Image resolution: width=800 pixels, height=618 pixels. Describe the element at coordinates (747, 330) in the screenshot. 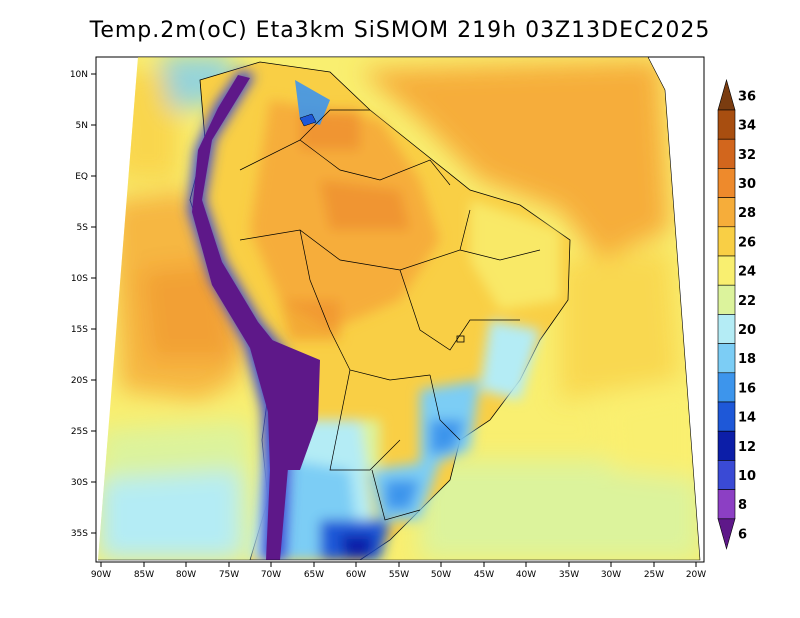

I see `colorbar-label: 20` at that location.